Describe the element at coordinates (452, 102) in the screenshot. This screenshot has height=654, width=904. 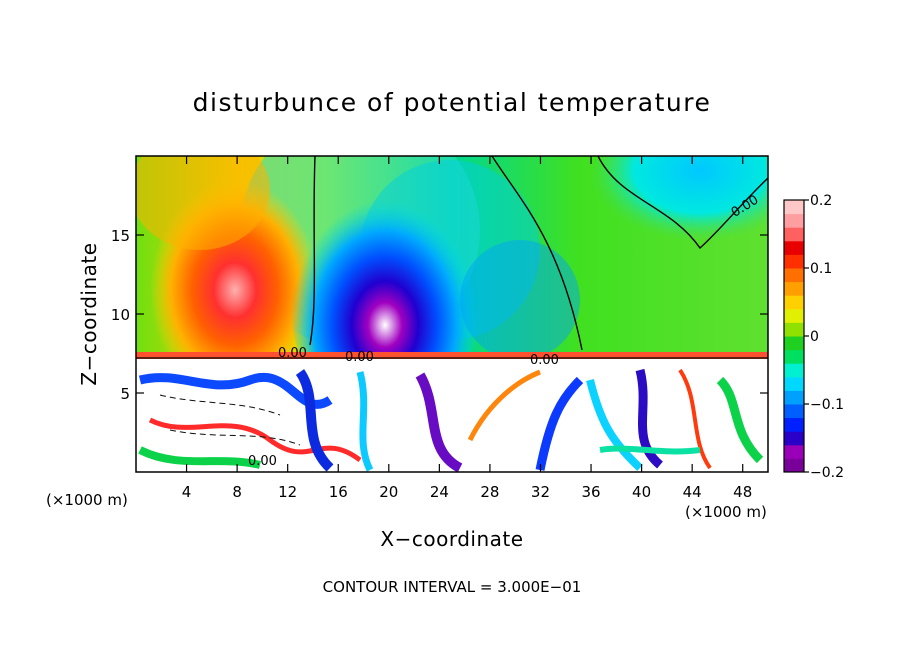
I see `chart-title: disturbunce of potential temperature` at that location.